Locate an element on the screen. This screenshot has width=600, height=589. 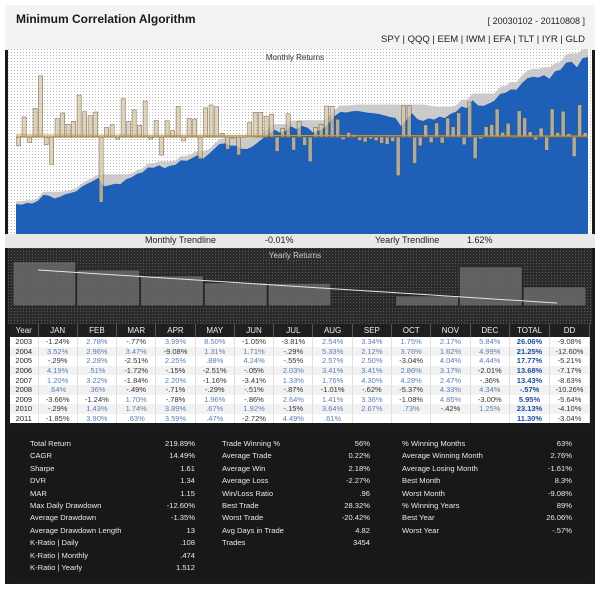
month-cell: 8.50% is located at coordinates (215, 342).